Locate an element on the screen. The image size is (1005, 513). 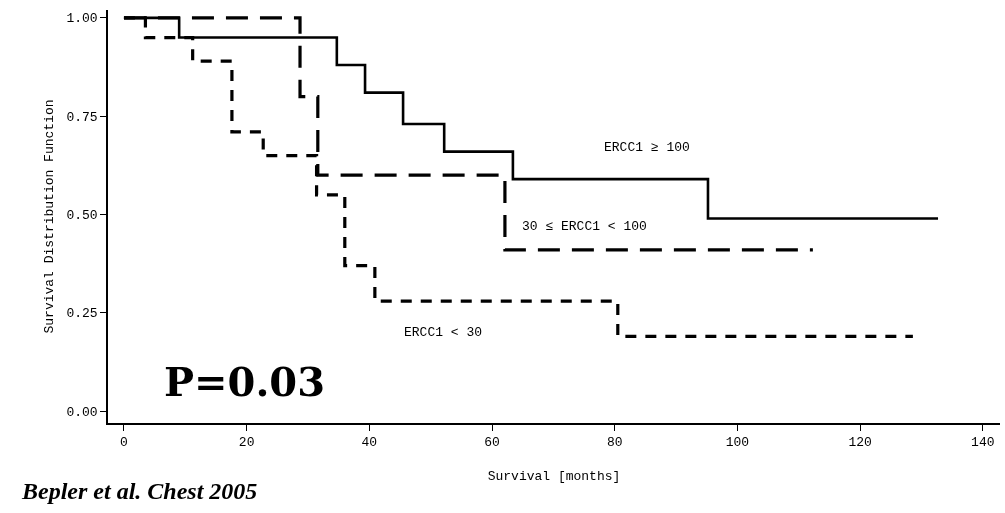
x-tick-label: 120 is located at coordinates (860, 443).